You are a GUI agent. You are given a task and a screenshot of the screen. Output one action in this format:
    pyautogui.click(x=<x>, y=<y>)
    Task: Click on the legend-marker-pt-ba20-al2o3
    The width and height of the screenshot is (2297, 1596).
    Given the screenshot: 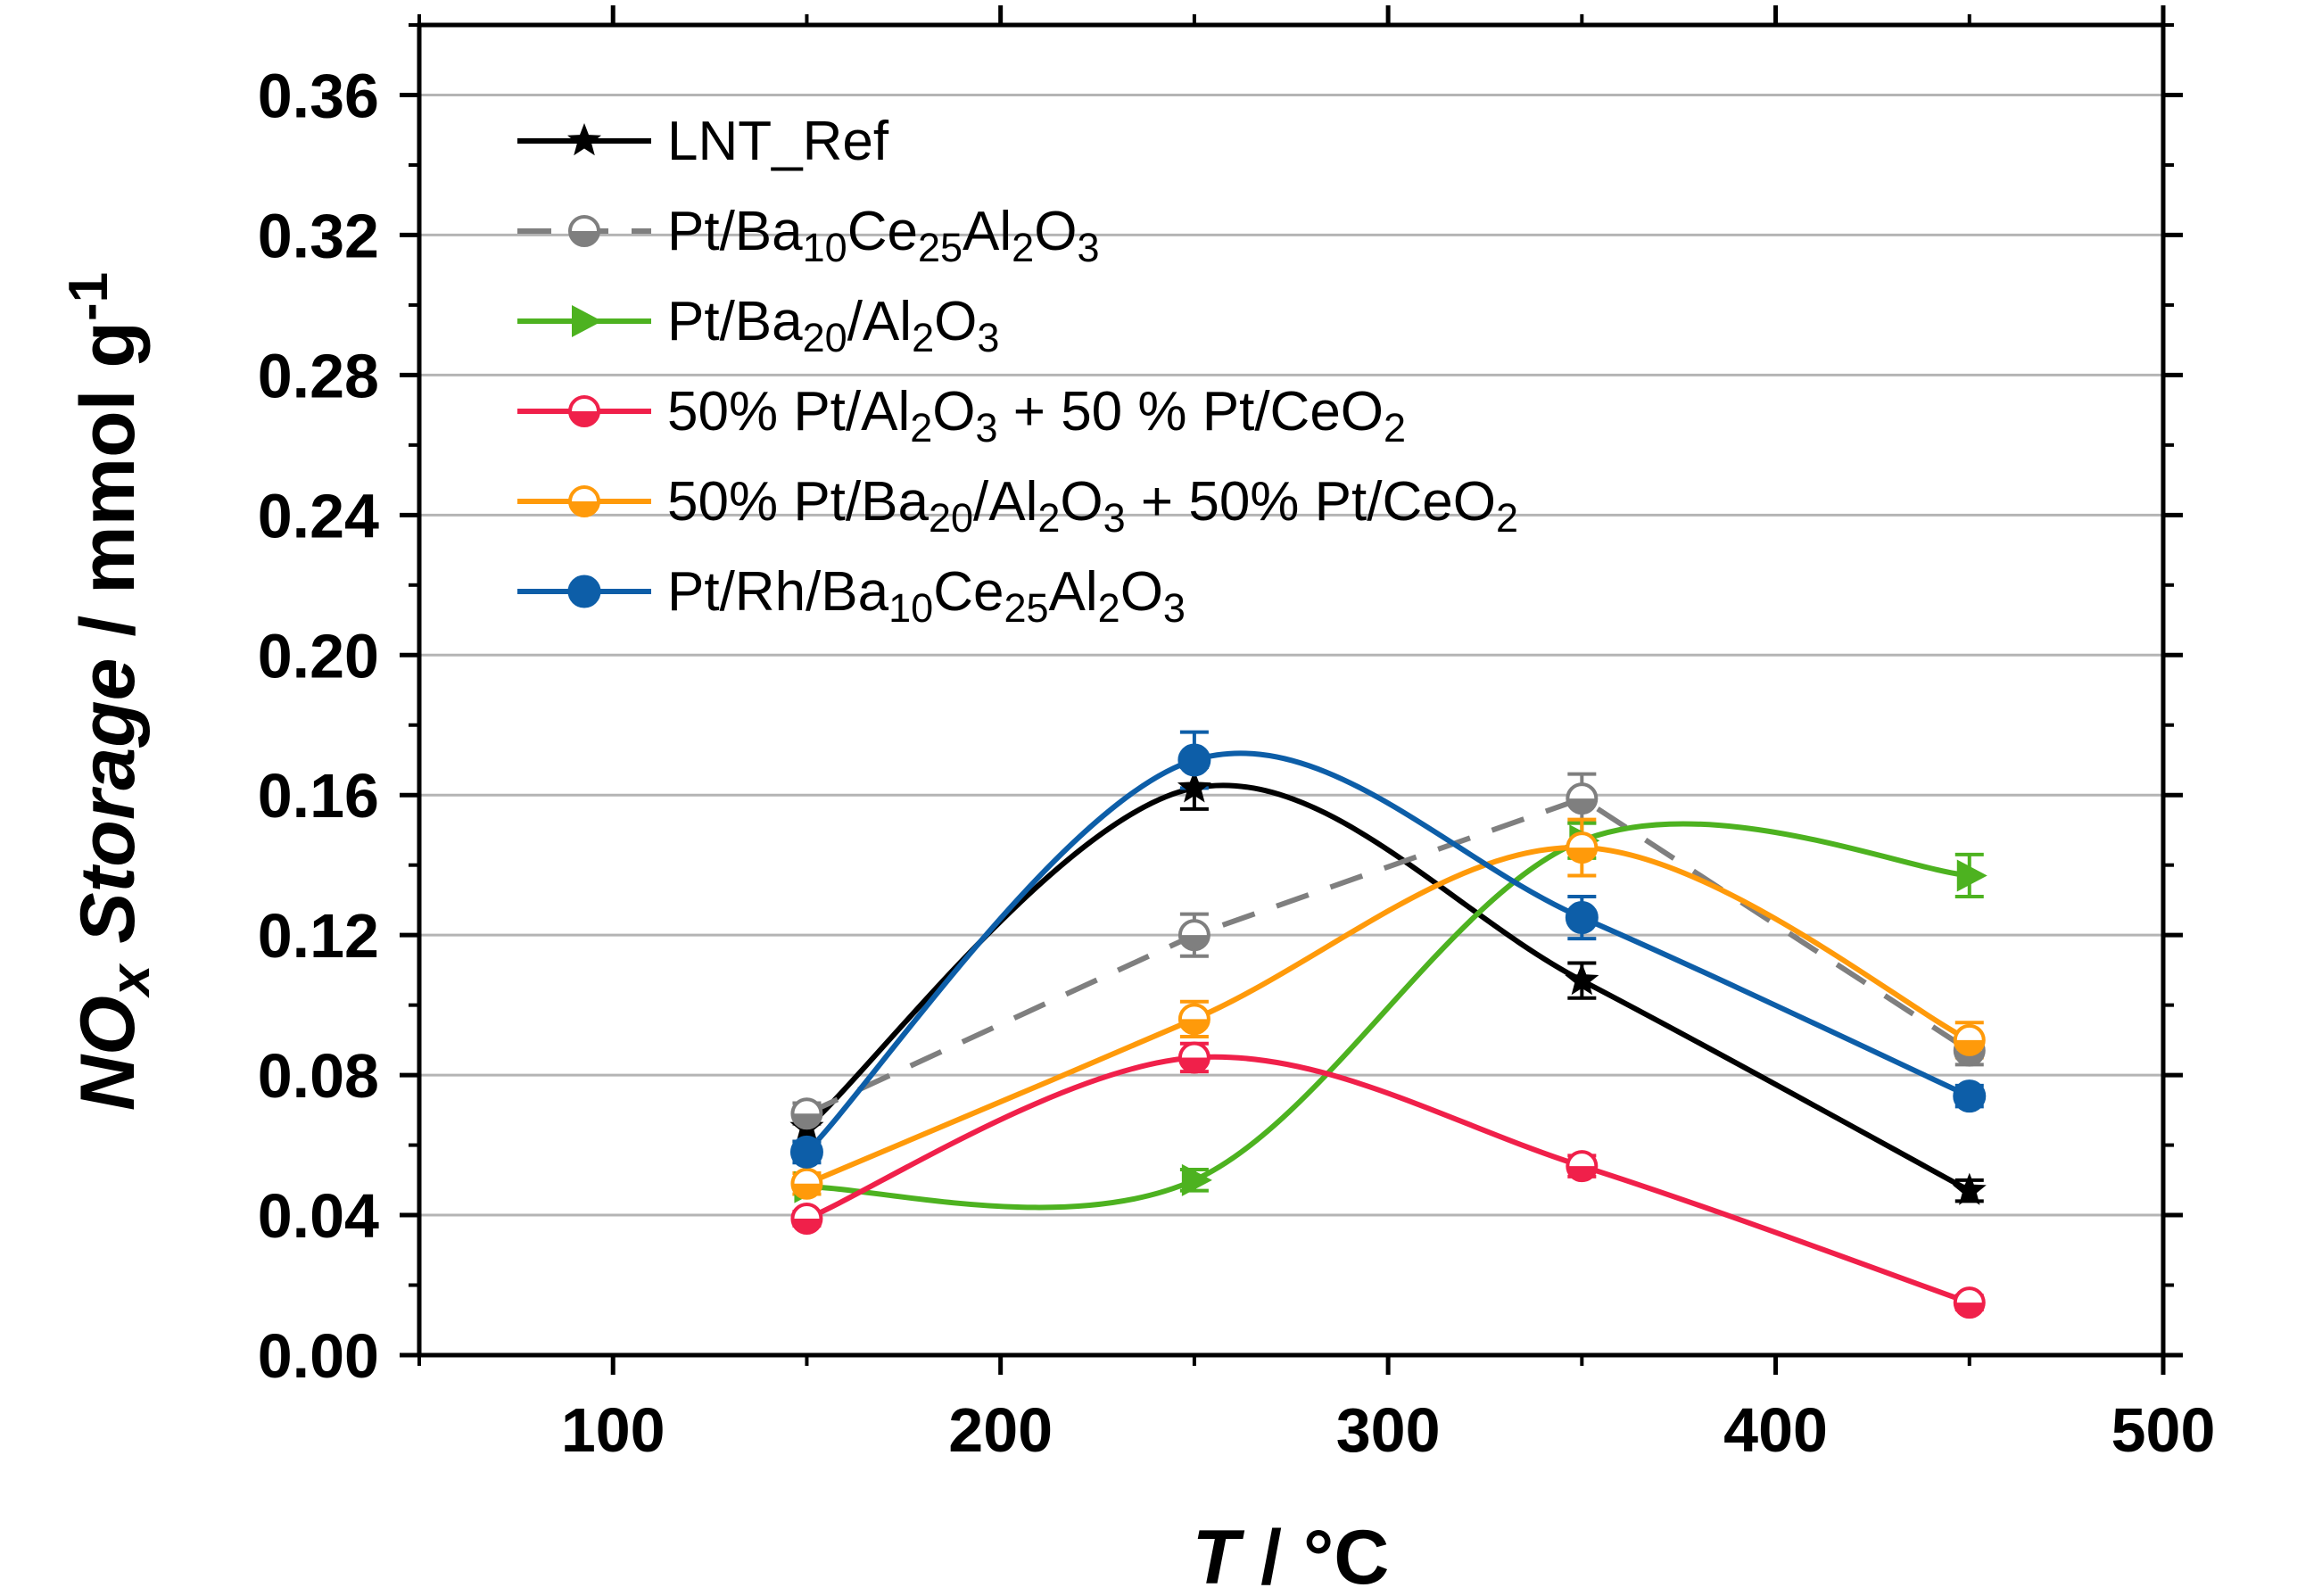 What is the action you would take?
    pyautogui.click(x=587, y=321)
    